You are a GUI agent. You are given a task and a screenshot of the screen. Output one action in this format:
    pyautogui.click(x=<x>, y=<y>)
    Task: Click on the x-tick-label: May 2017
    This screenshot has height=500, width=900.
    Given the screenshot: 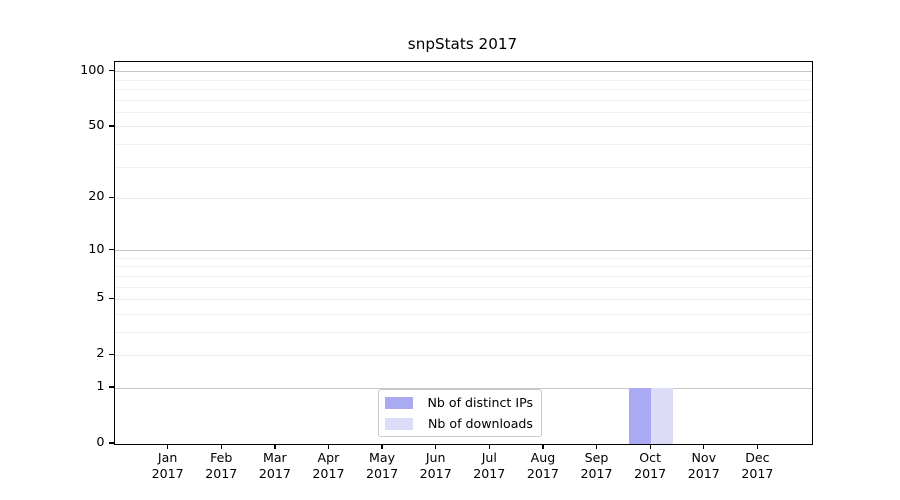 What is the action you would take?
    pyautogui.click(x=382, y=465)
    